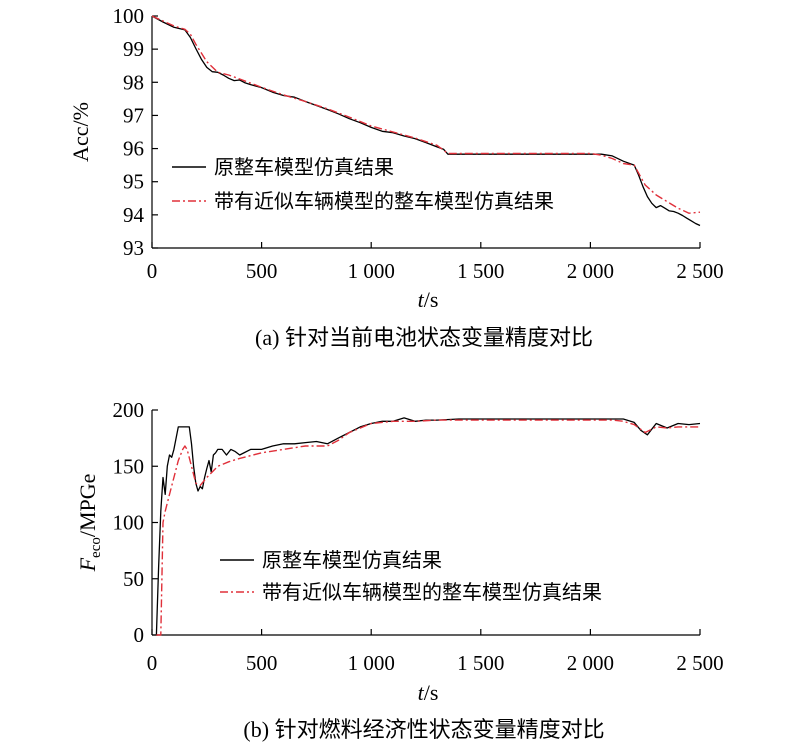 This screenshot has width=800, height=751. What do you see at coordinates (129, 410) in the screenshot?
I see `y-tick-label: 200` at bounding box center [129, 410].